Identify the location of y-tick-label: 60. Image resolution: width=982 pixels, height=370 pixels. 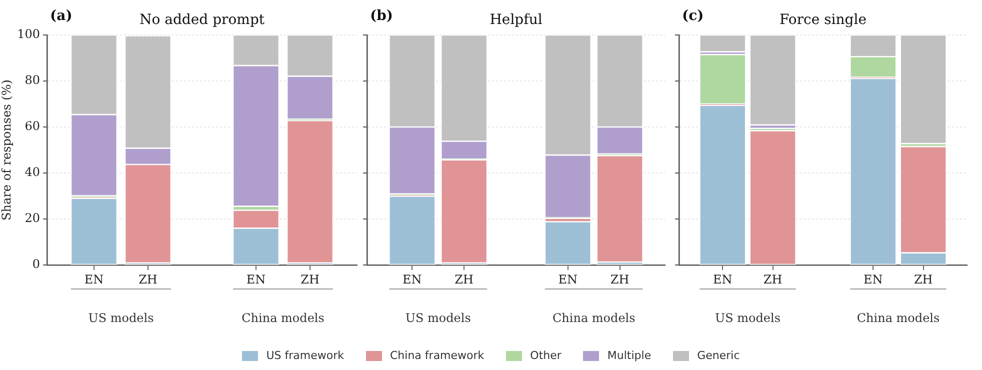
(32, 126).